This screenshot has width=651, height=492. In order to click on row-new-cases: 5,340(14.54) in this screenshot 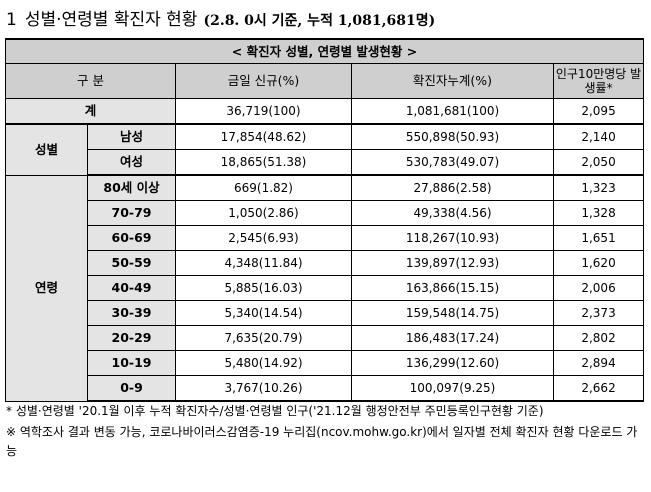, I will do `click(263, 313)`.